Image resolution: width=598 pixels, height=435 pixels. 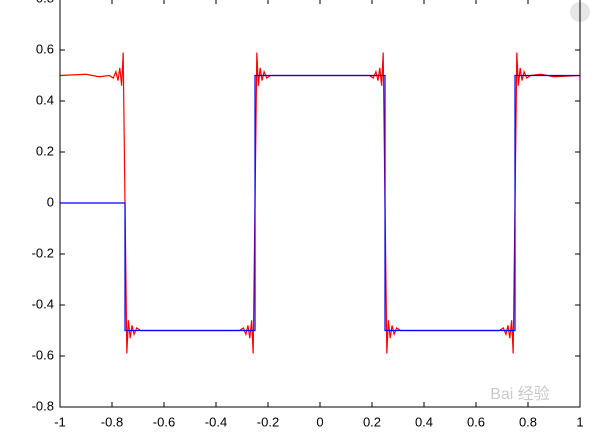 What do you see at coordinates (45, 150) in the screenshot?
I see `y-tick-label: 0.2` at bounding box center [45, 150].